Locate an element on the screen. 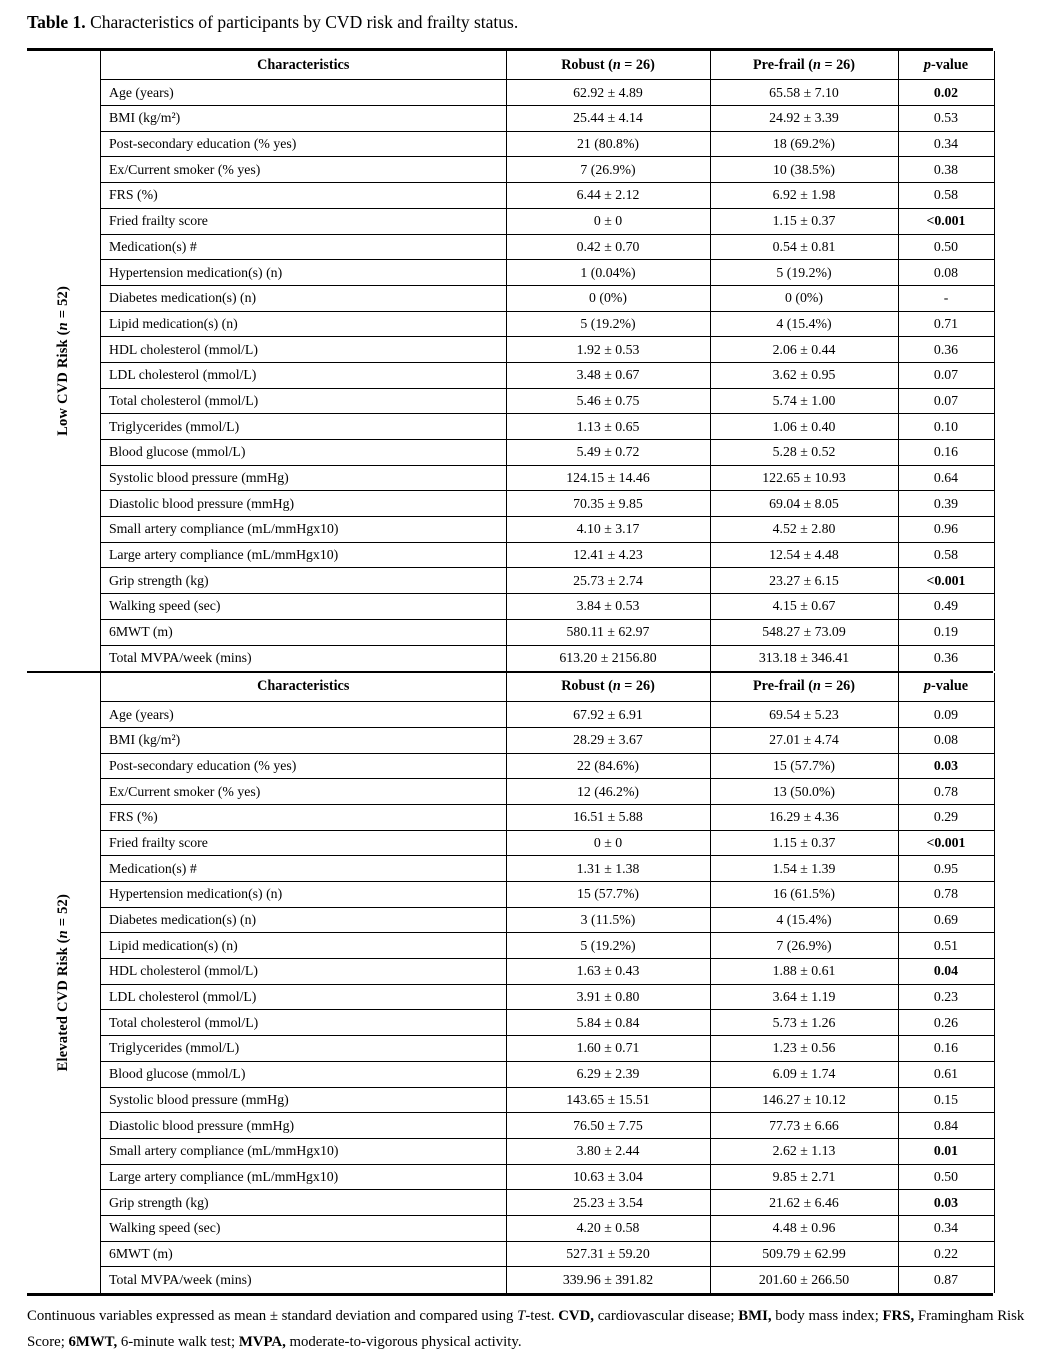  robust-value: 28.29 ± 3.67 is located at coordinates (607, 740).